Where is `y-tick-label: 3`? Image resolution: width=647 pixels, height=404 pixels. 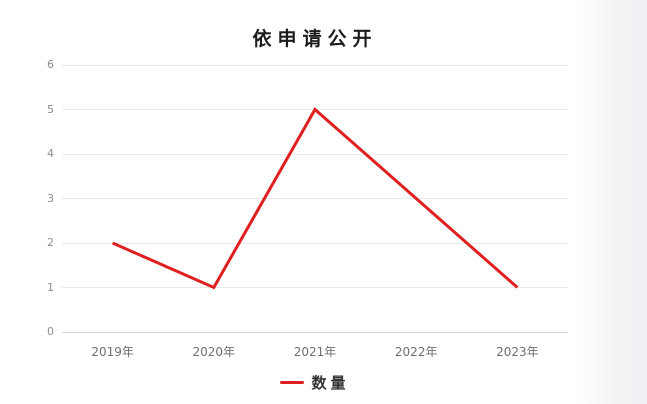 y-tick-label: 3 is located at coordinates (50, 198).